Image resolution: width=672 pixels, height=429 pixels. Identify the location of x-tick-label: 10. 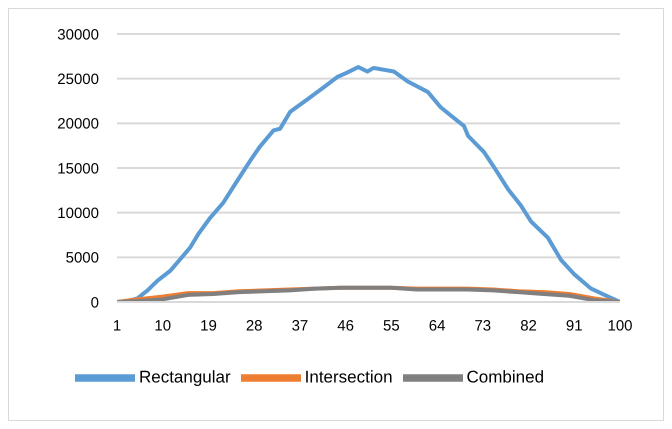
(163, 326).